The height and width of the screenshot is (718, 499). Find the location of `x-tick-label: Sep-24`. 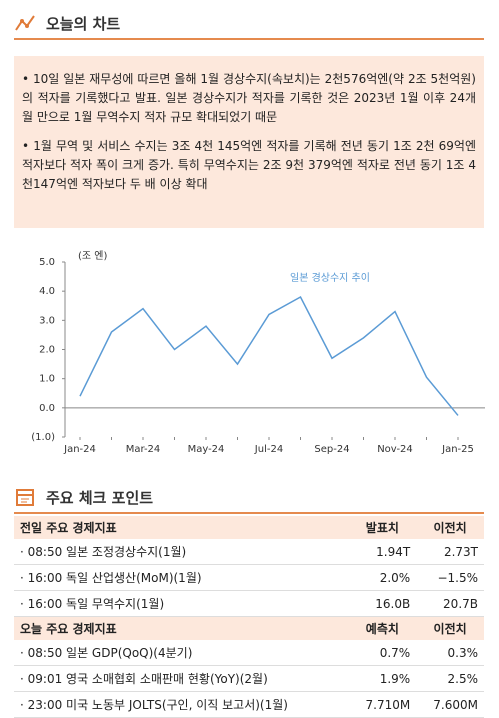

x-tick-label: Sep-24 is located at coordinates (331, 449).